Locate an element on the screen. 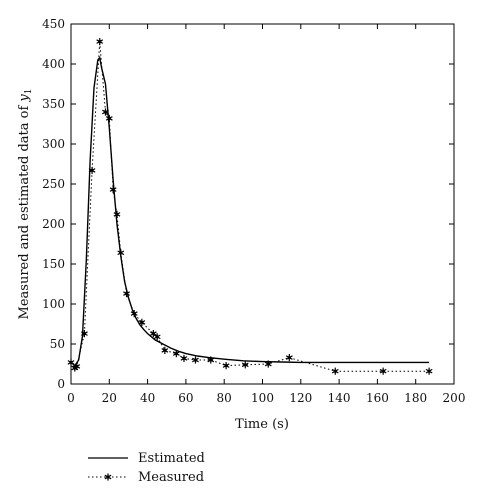 The image size is (478, 500). y-axis-label-variable: y is located at coordinates (24, 98).